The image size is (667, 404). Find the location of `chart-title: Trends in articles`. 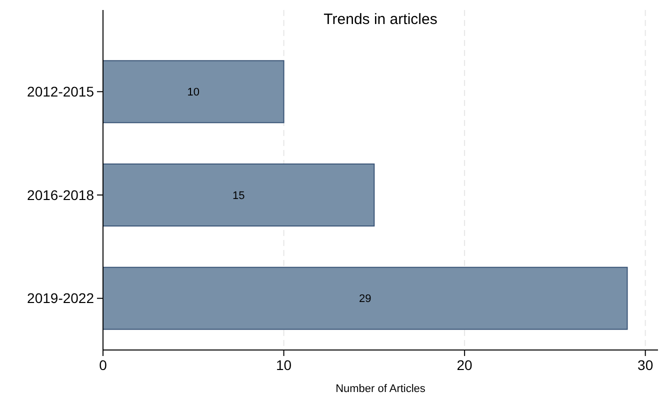

chart-title: Trends in articles is located at coordinates (381, 19).